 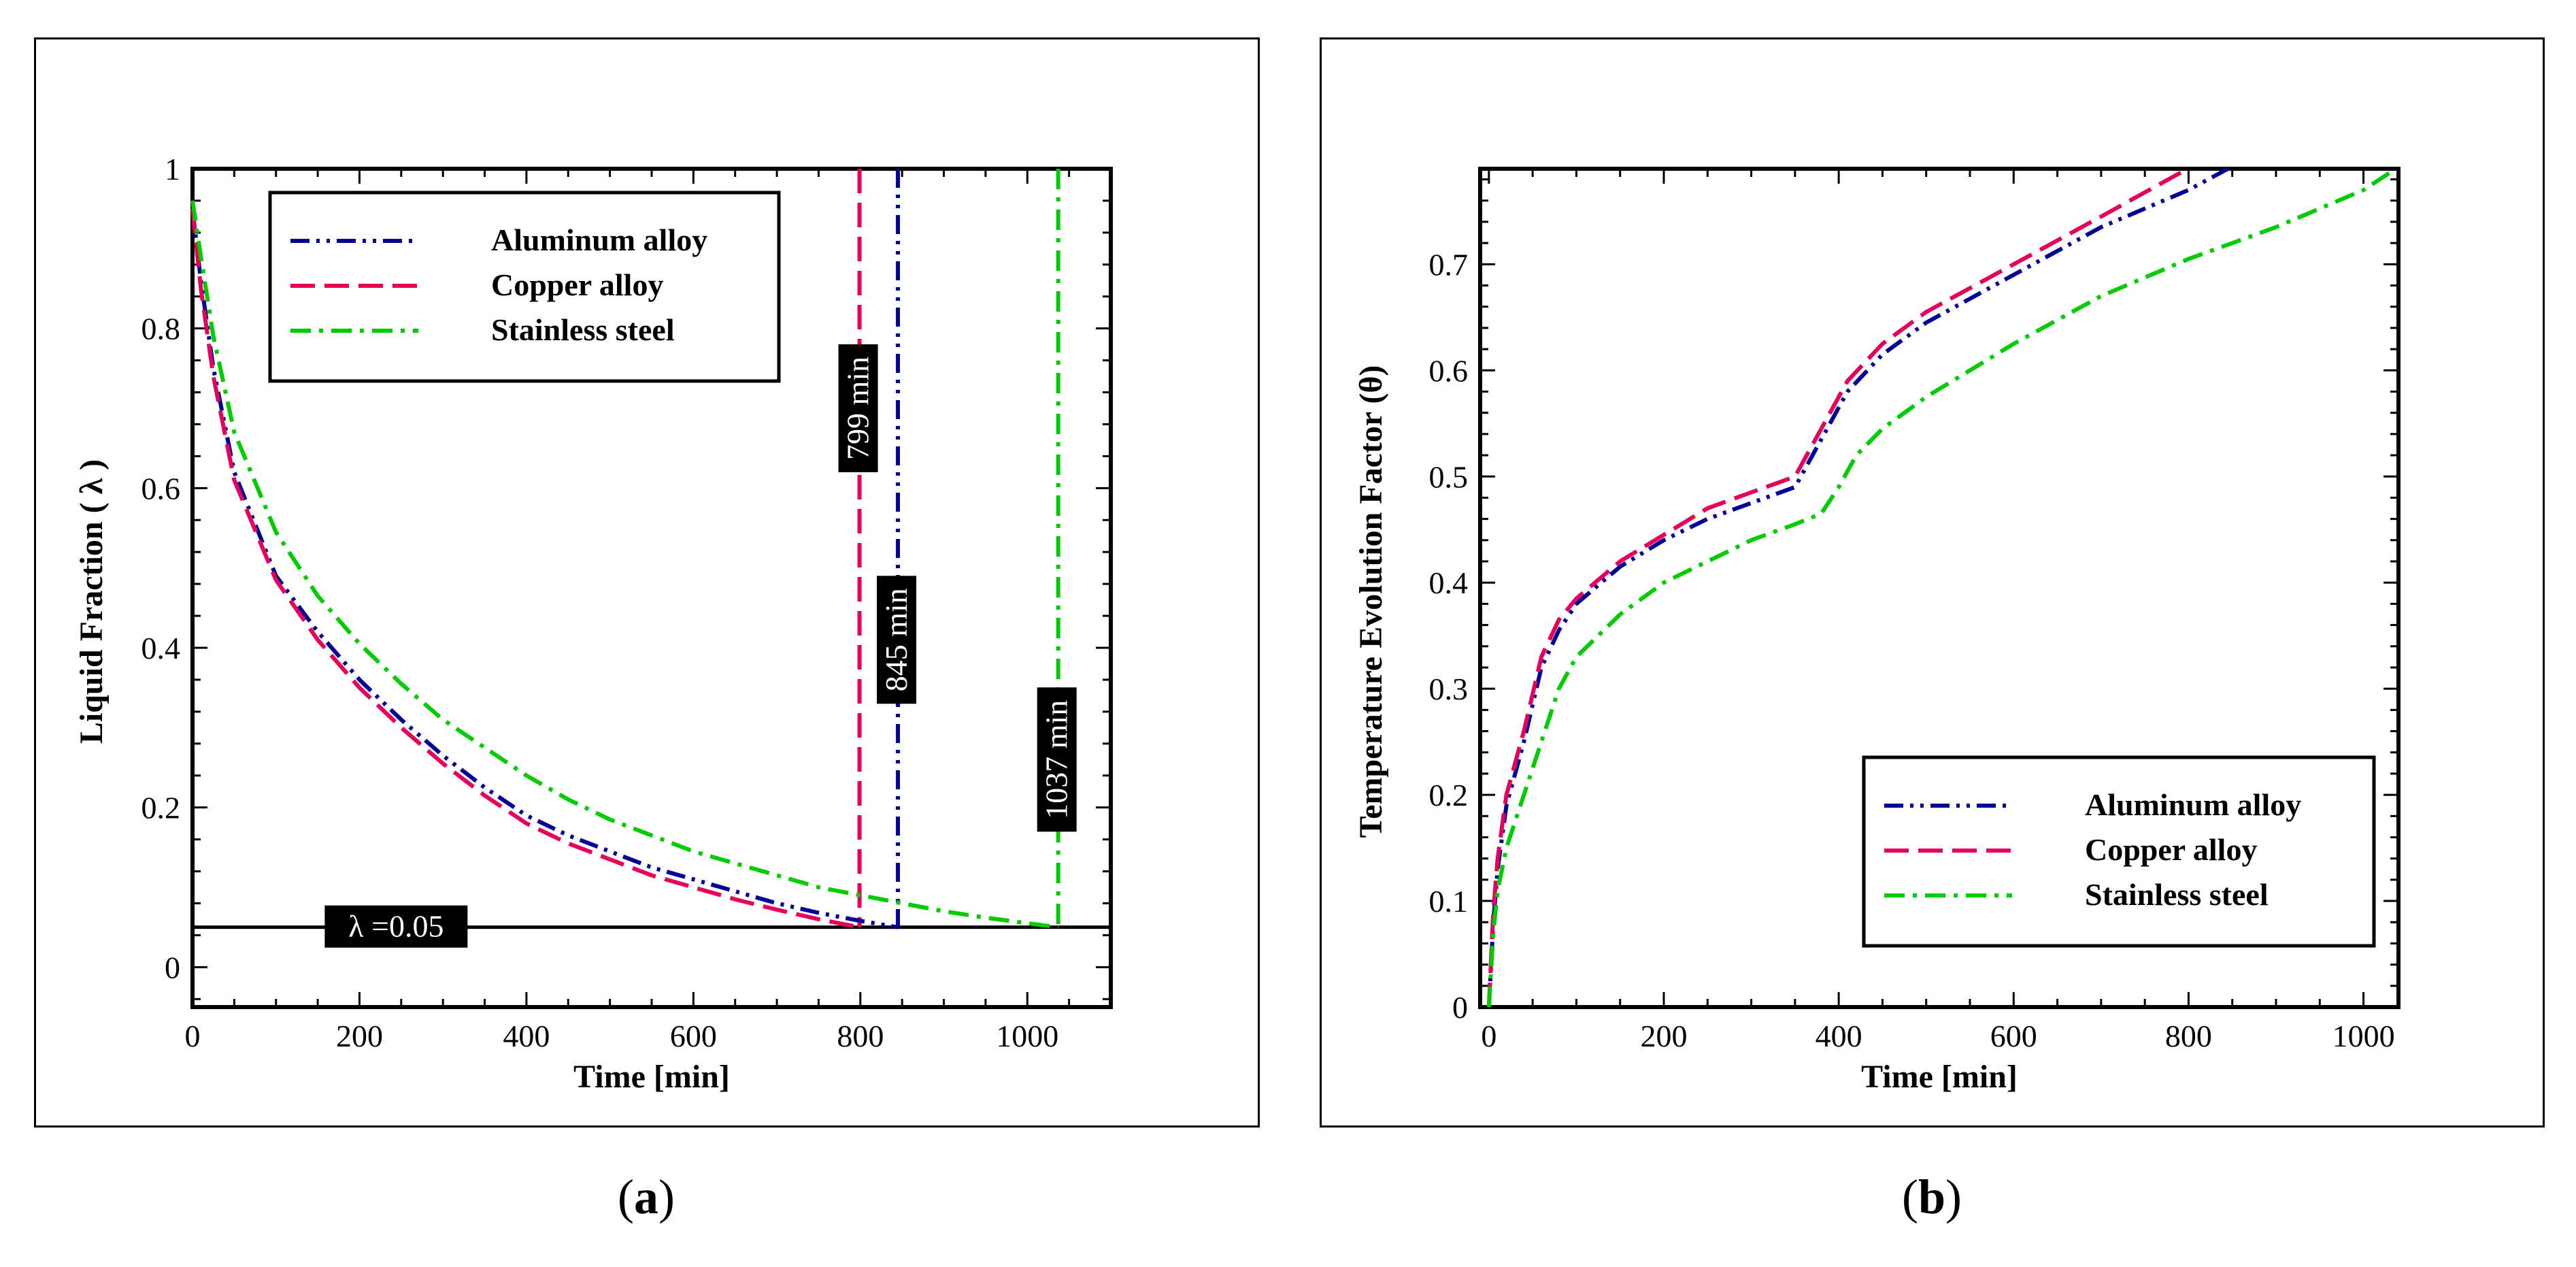 I want to click on y-axis-title: Liquid Fraction ( λ ), so click(x=91, y=601).